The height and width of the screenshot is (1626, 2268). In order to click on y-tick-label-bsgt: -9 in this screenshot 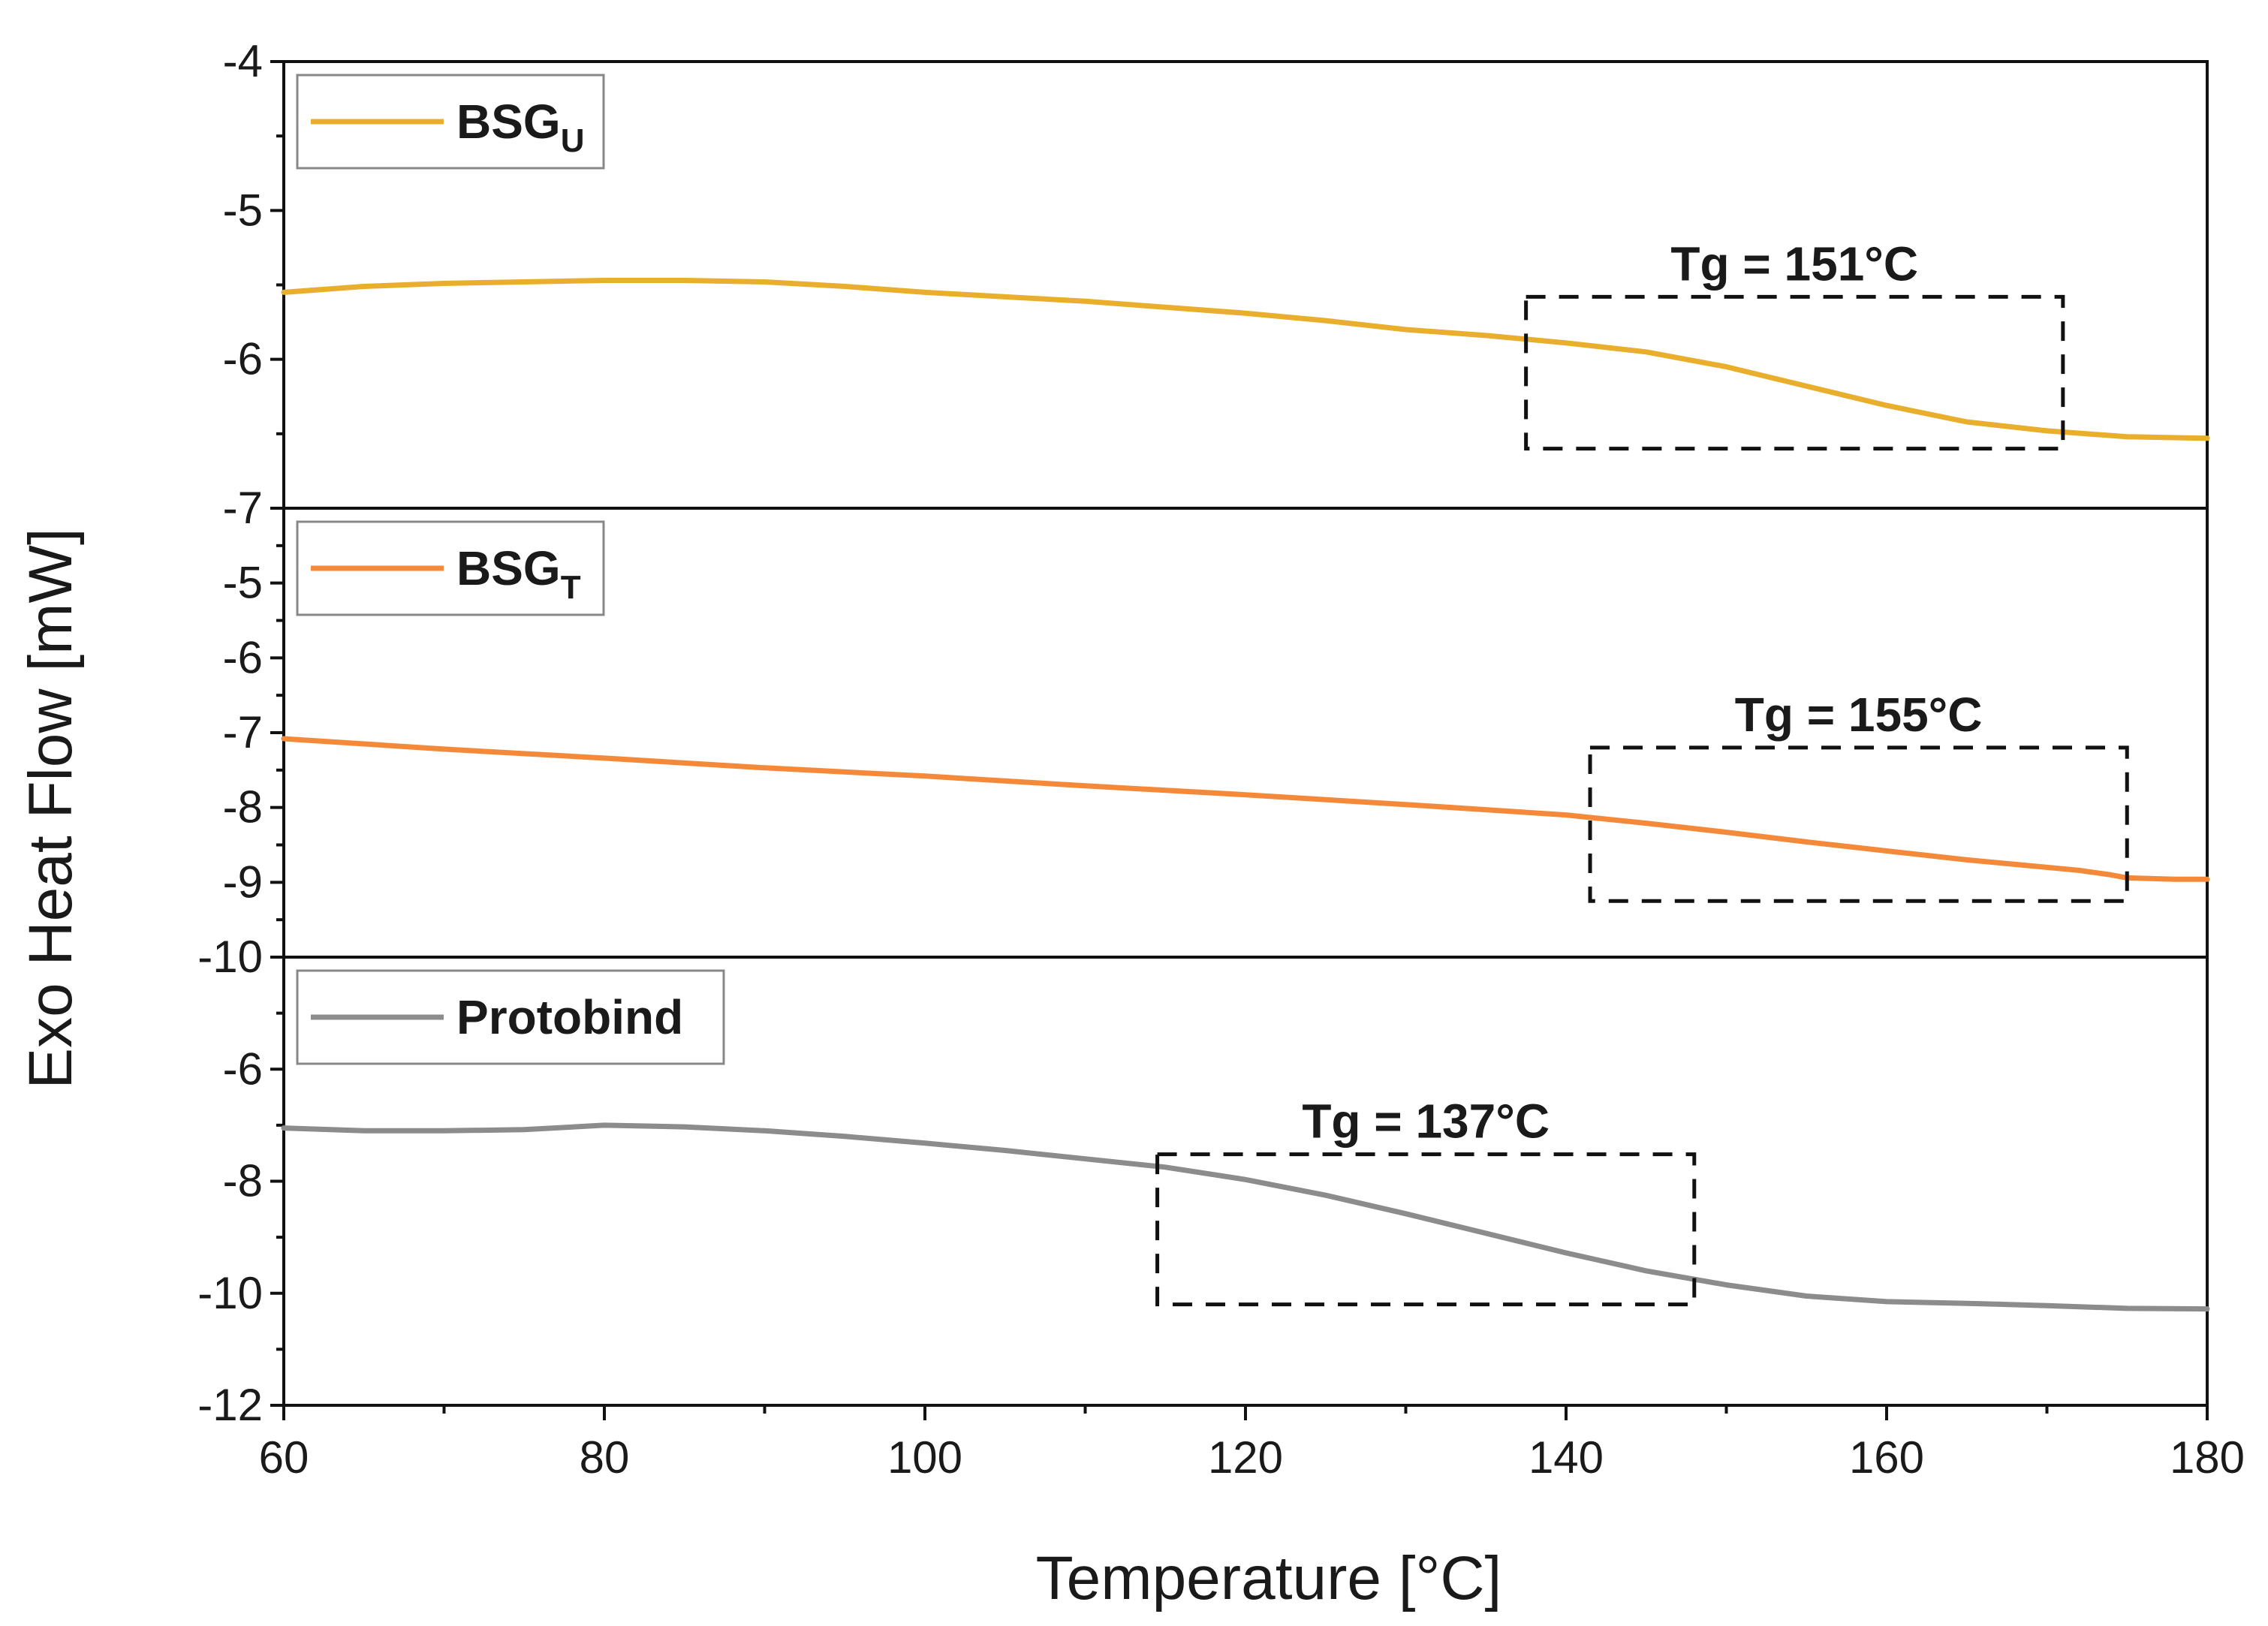, I will do `click(243, 882)`.